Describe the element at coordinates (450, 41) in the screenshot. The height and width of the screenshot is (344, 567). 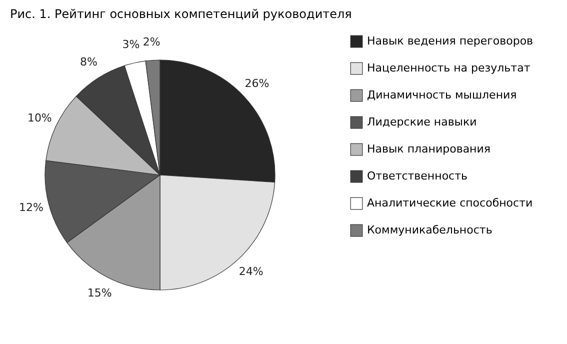
I see `legend-label: Навык ведения переговоров` at that location.